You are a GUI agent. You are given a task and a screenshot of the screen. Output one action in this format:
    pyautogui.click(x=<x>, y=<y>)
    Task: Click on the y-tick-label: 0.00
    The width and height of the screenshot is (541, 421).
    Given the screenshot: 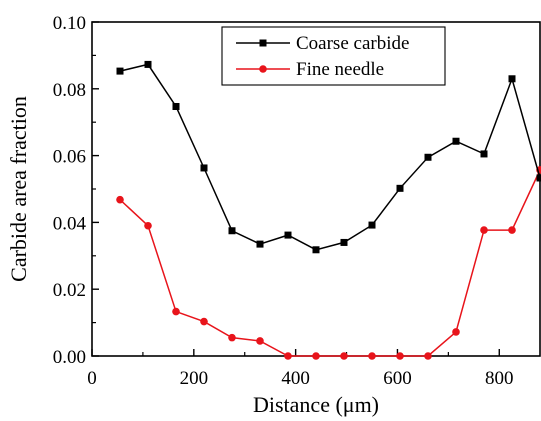 What is the action you would take?
    pyautogui.click(x=69, y=357)
    